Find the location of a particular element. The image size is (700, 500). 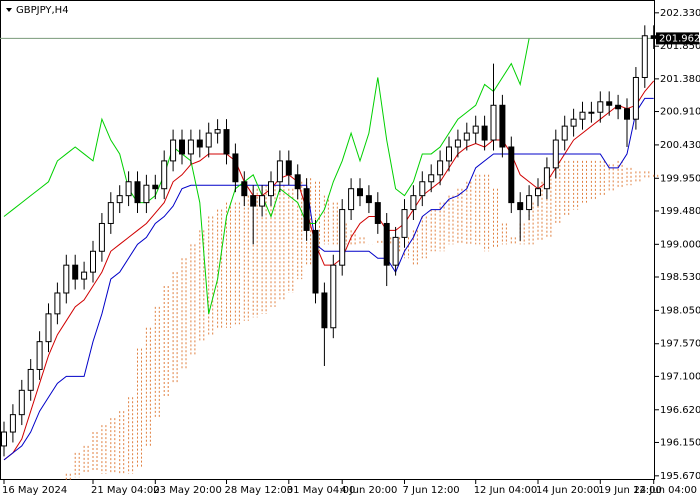

current-price-label: 201.962 is located at coordinates (679, 38).